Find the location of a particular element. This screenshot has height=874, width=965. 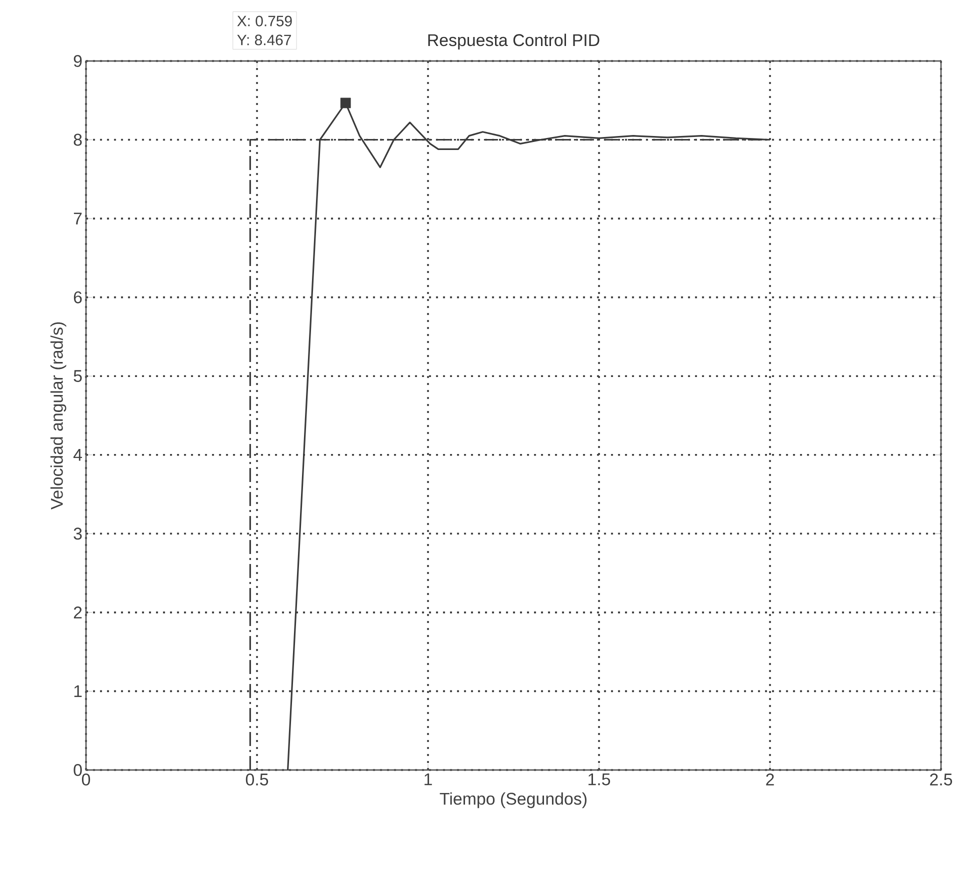

y-tick-label: 9 is located at coordinates (78, 60).